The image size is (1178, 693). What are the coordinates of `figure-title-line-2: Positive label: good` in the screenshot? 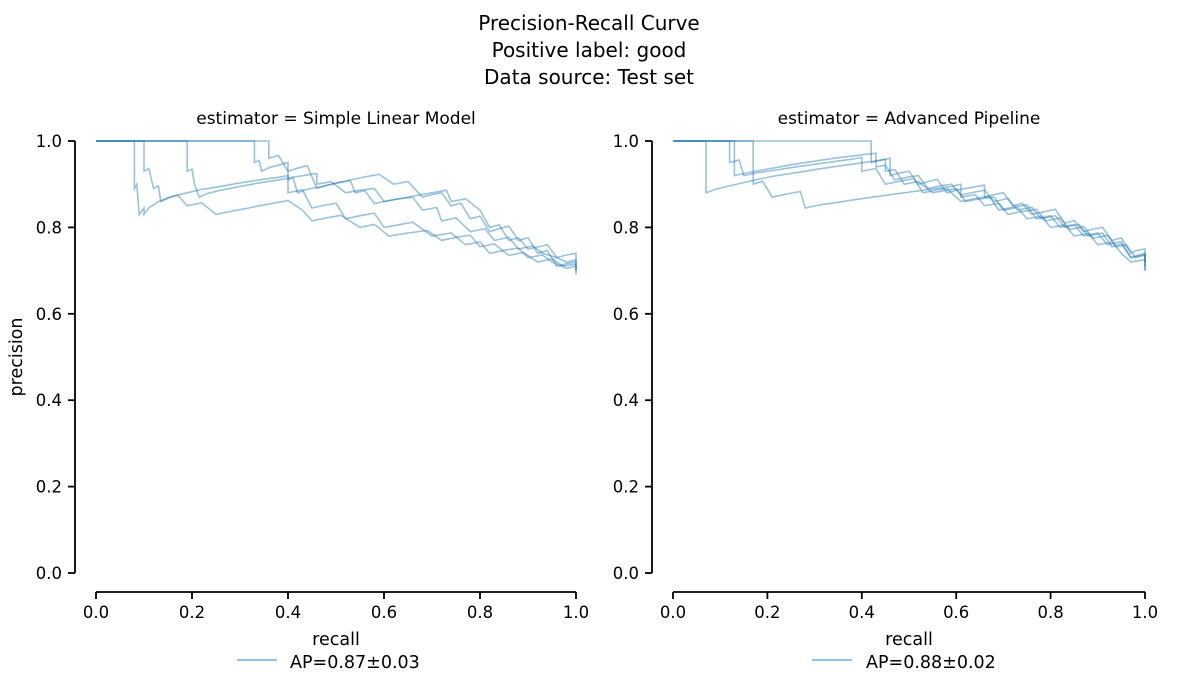 It's located at (589, 50).